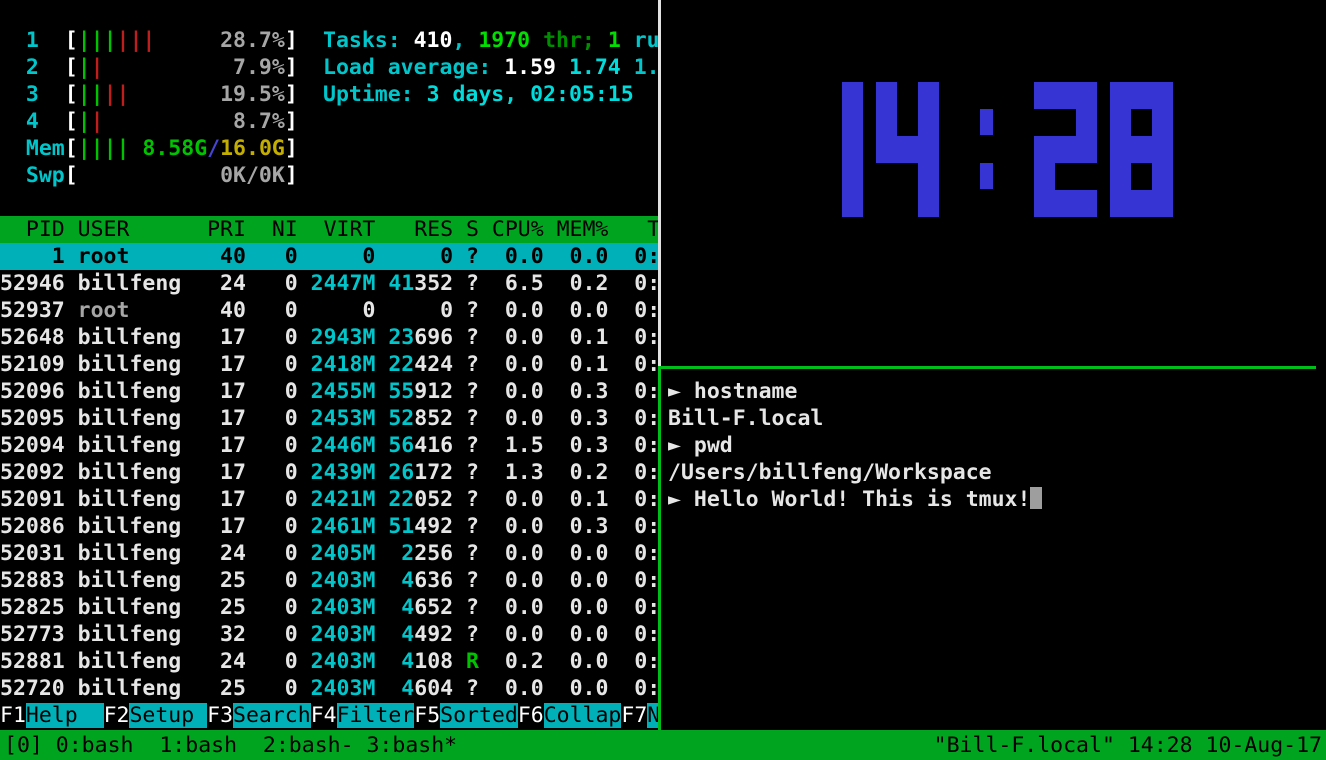  What do you see at coordinates (71, 67) in the screenshot?
I see `text-segment: [` at bounding box center [71, 67].